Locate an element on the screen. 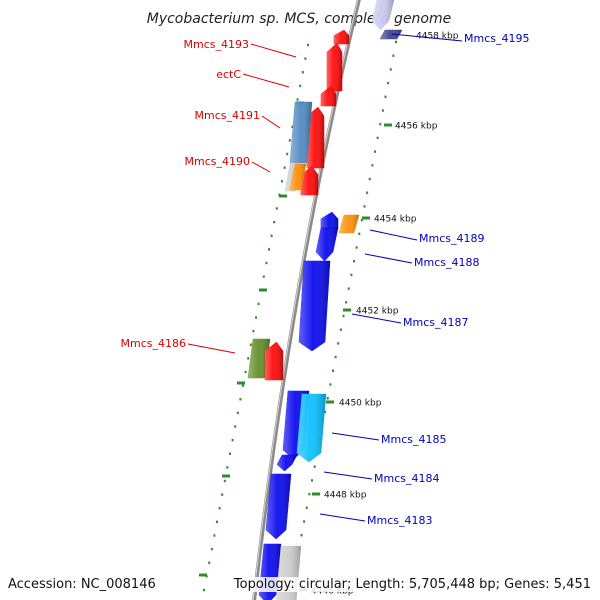 The image size is (600, 600). gene-label-right: Mmcs_4195 is located at coordinates (496, 38).